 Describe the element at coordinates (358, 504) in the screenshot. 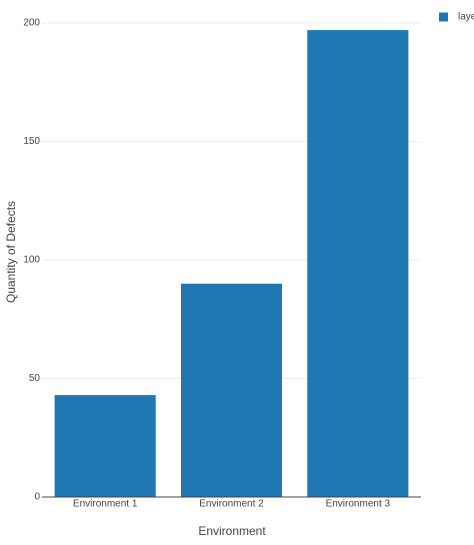

I see `x-tick-label: Environment 3` at that location.